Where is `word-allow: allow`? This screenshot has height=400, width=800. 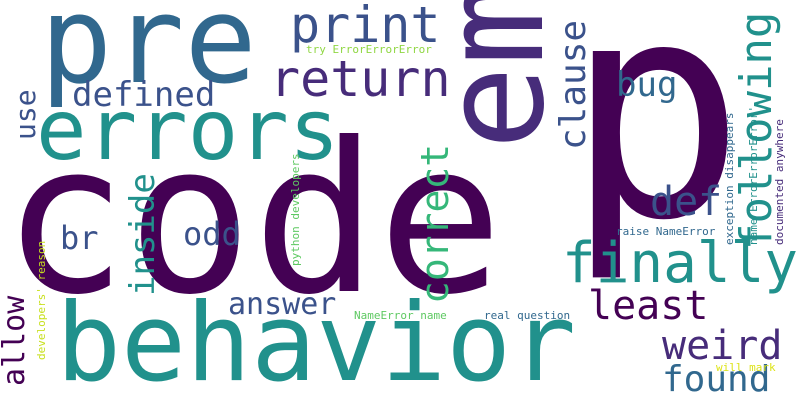 word-allow: allow is located at coordinates (15, 341).